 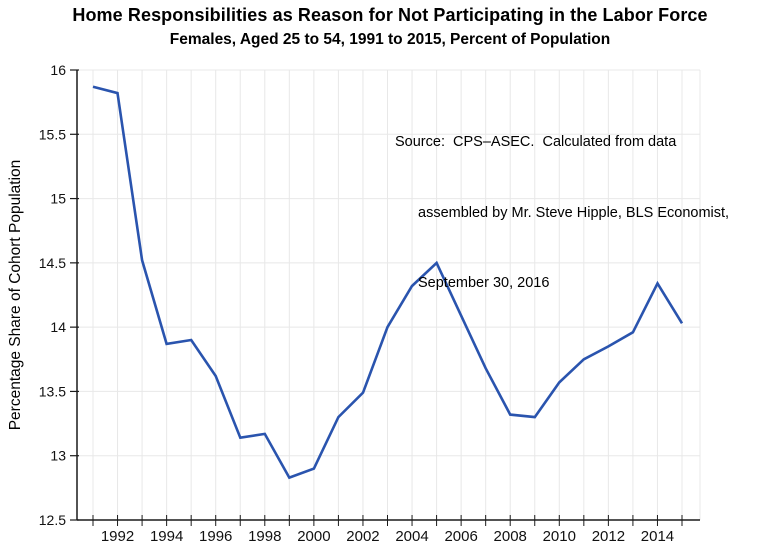 I want to click on y-tick-label: 14, so click(x=58, y=327).